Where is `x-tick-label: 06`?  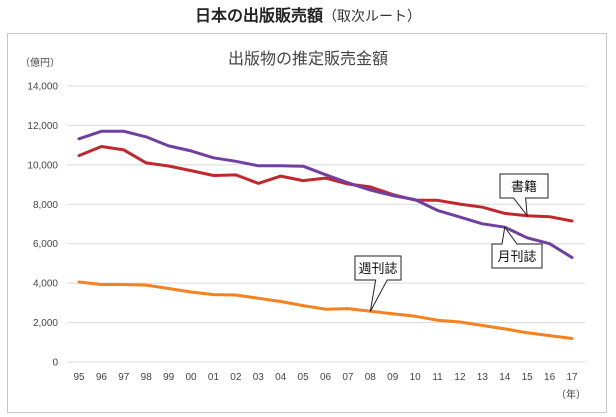 x-tick-label: 06 is located at coordinates (326, 377).